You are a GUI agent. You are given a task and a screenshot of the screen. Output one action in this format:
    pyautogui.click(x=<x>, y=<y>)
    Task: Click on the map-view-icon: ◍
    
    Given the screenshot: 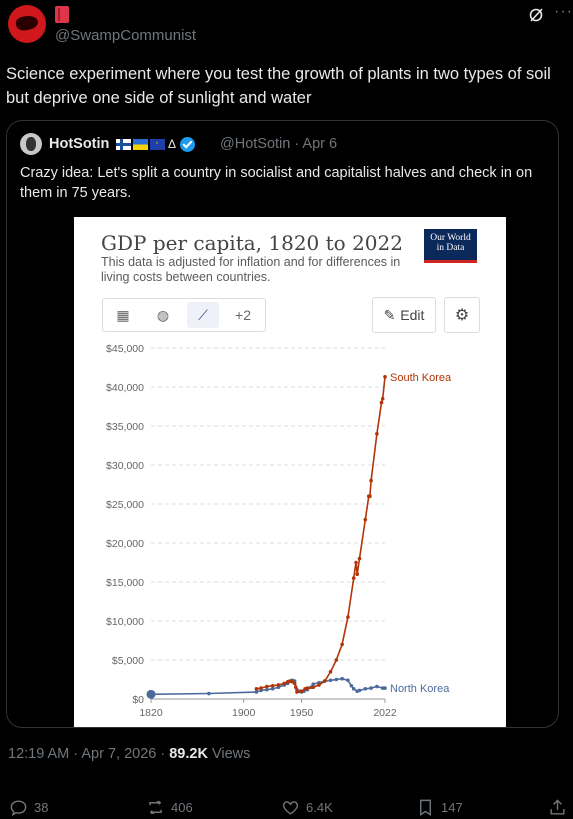 What is the action you would take?
    pyautogui.click(x=163, y=314)
    